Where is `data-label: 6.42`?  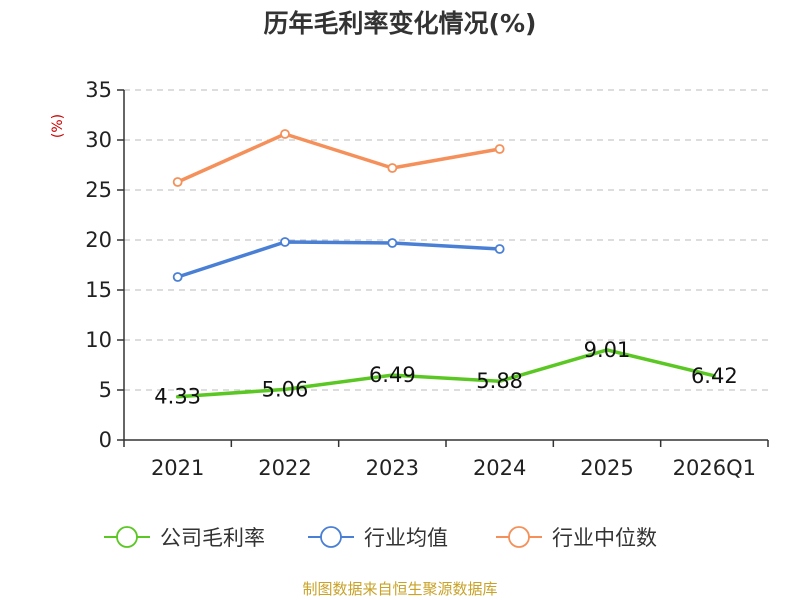
data-label: 6.42 is located at coordinates (714, 376).